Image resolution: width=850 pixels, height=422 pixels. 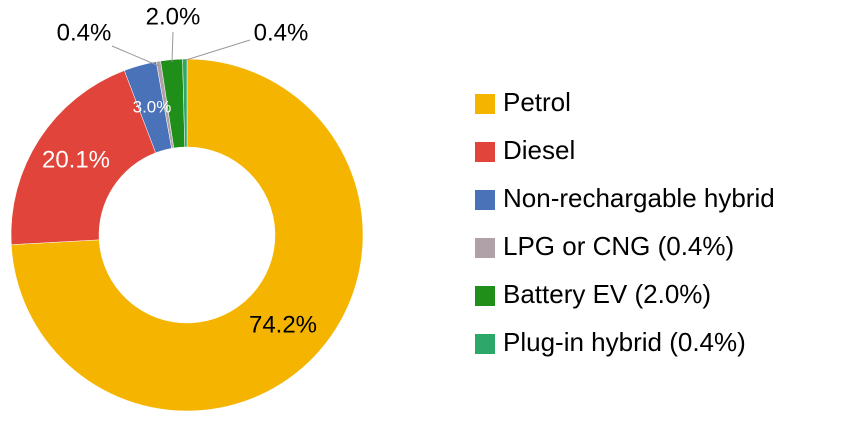 What do you see at coordinates (618, 246) in the screenshot?
I see `legend-label: LPG or CNG (0.4%)` at bounding box center [618, 246].